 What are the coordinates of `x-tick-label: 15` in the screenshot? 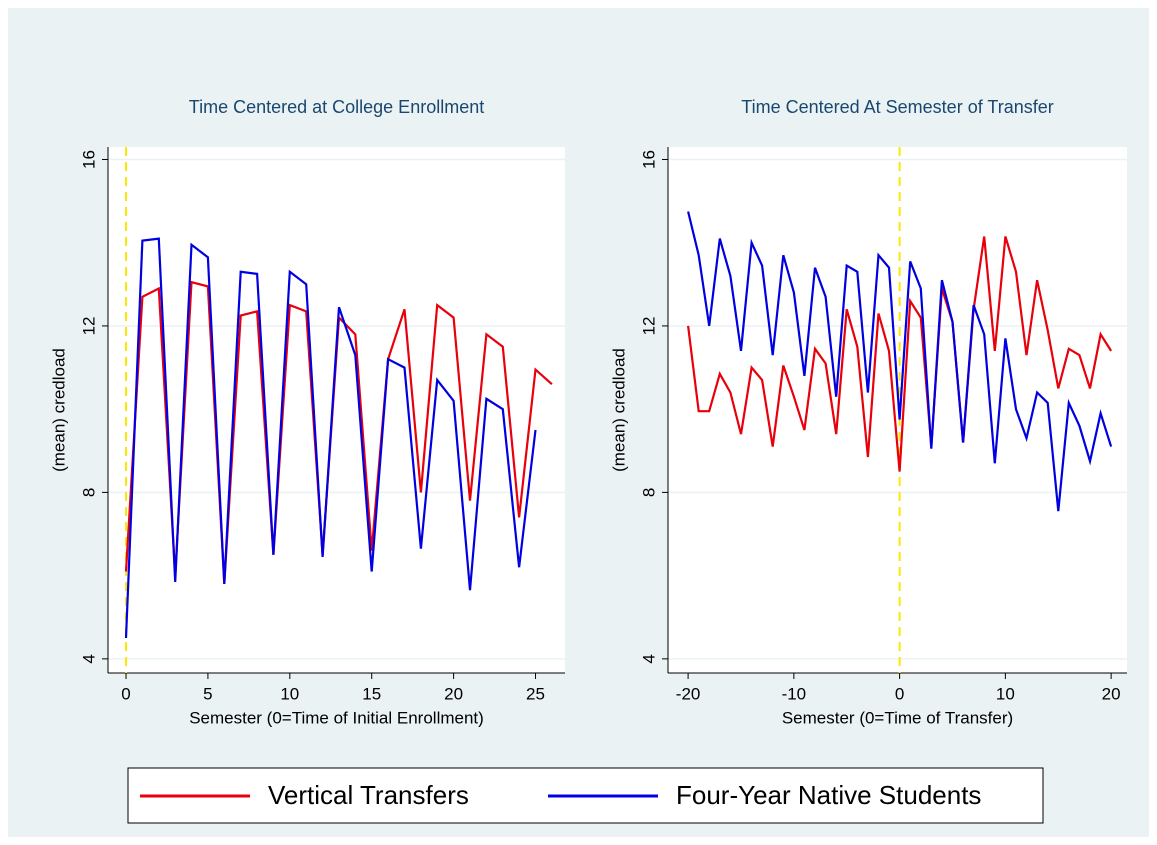 It's located at (371, 693).